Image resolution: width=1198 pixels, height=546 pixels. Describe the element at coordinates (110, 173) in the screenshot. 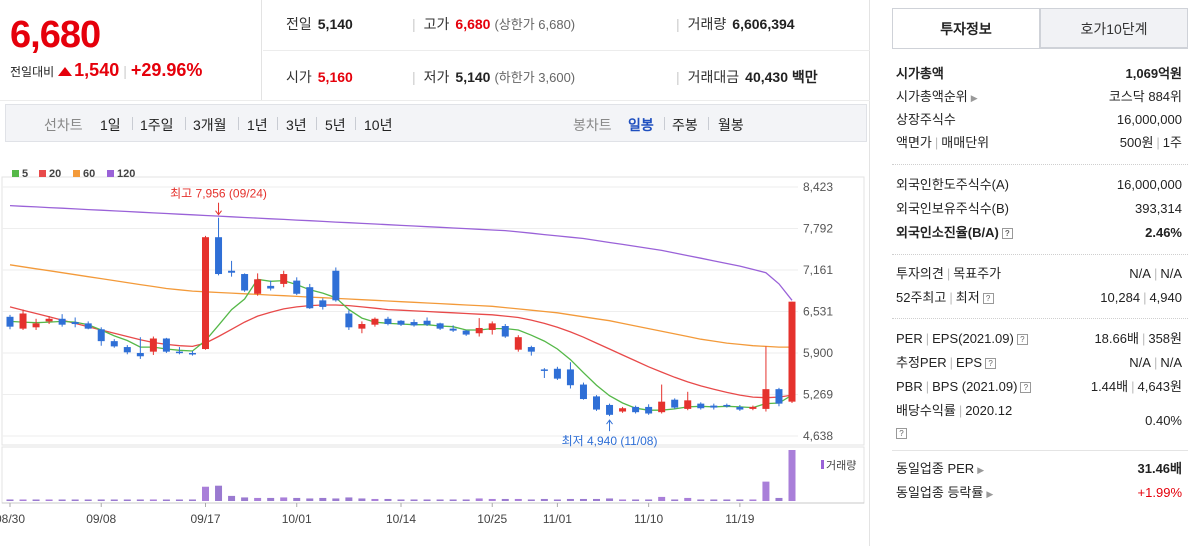

I see `legend-swatch` at that location.